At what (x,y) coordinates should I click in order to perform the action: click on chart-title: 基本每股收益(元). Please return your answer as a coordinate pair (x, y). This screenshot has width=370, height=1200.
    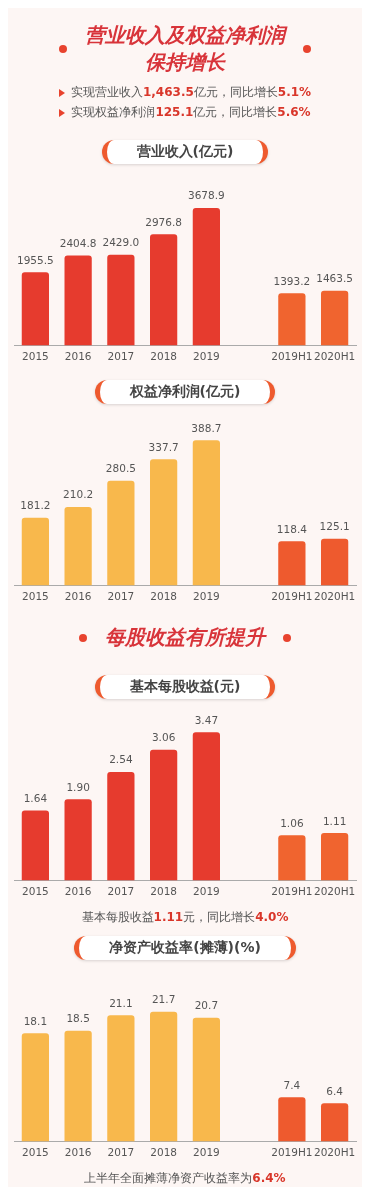
    Looking at the image, I should click on (185, 687).